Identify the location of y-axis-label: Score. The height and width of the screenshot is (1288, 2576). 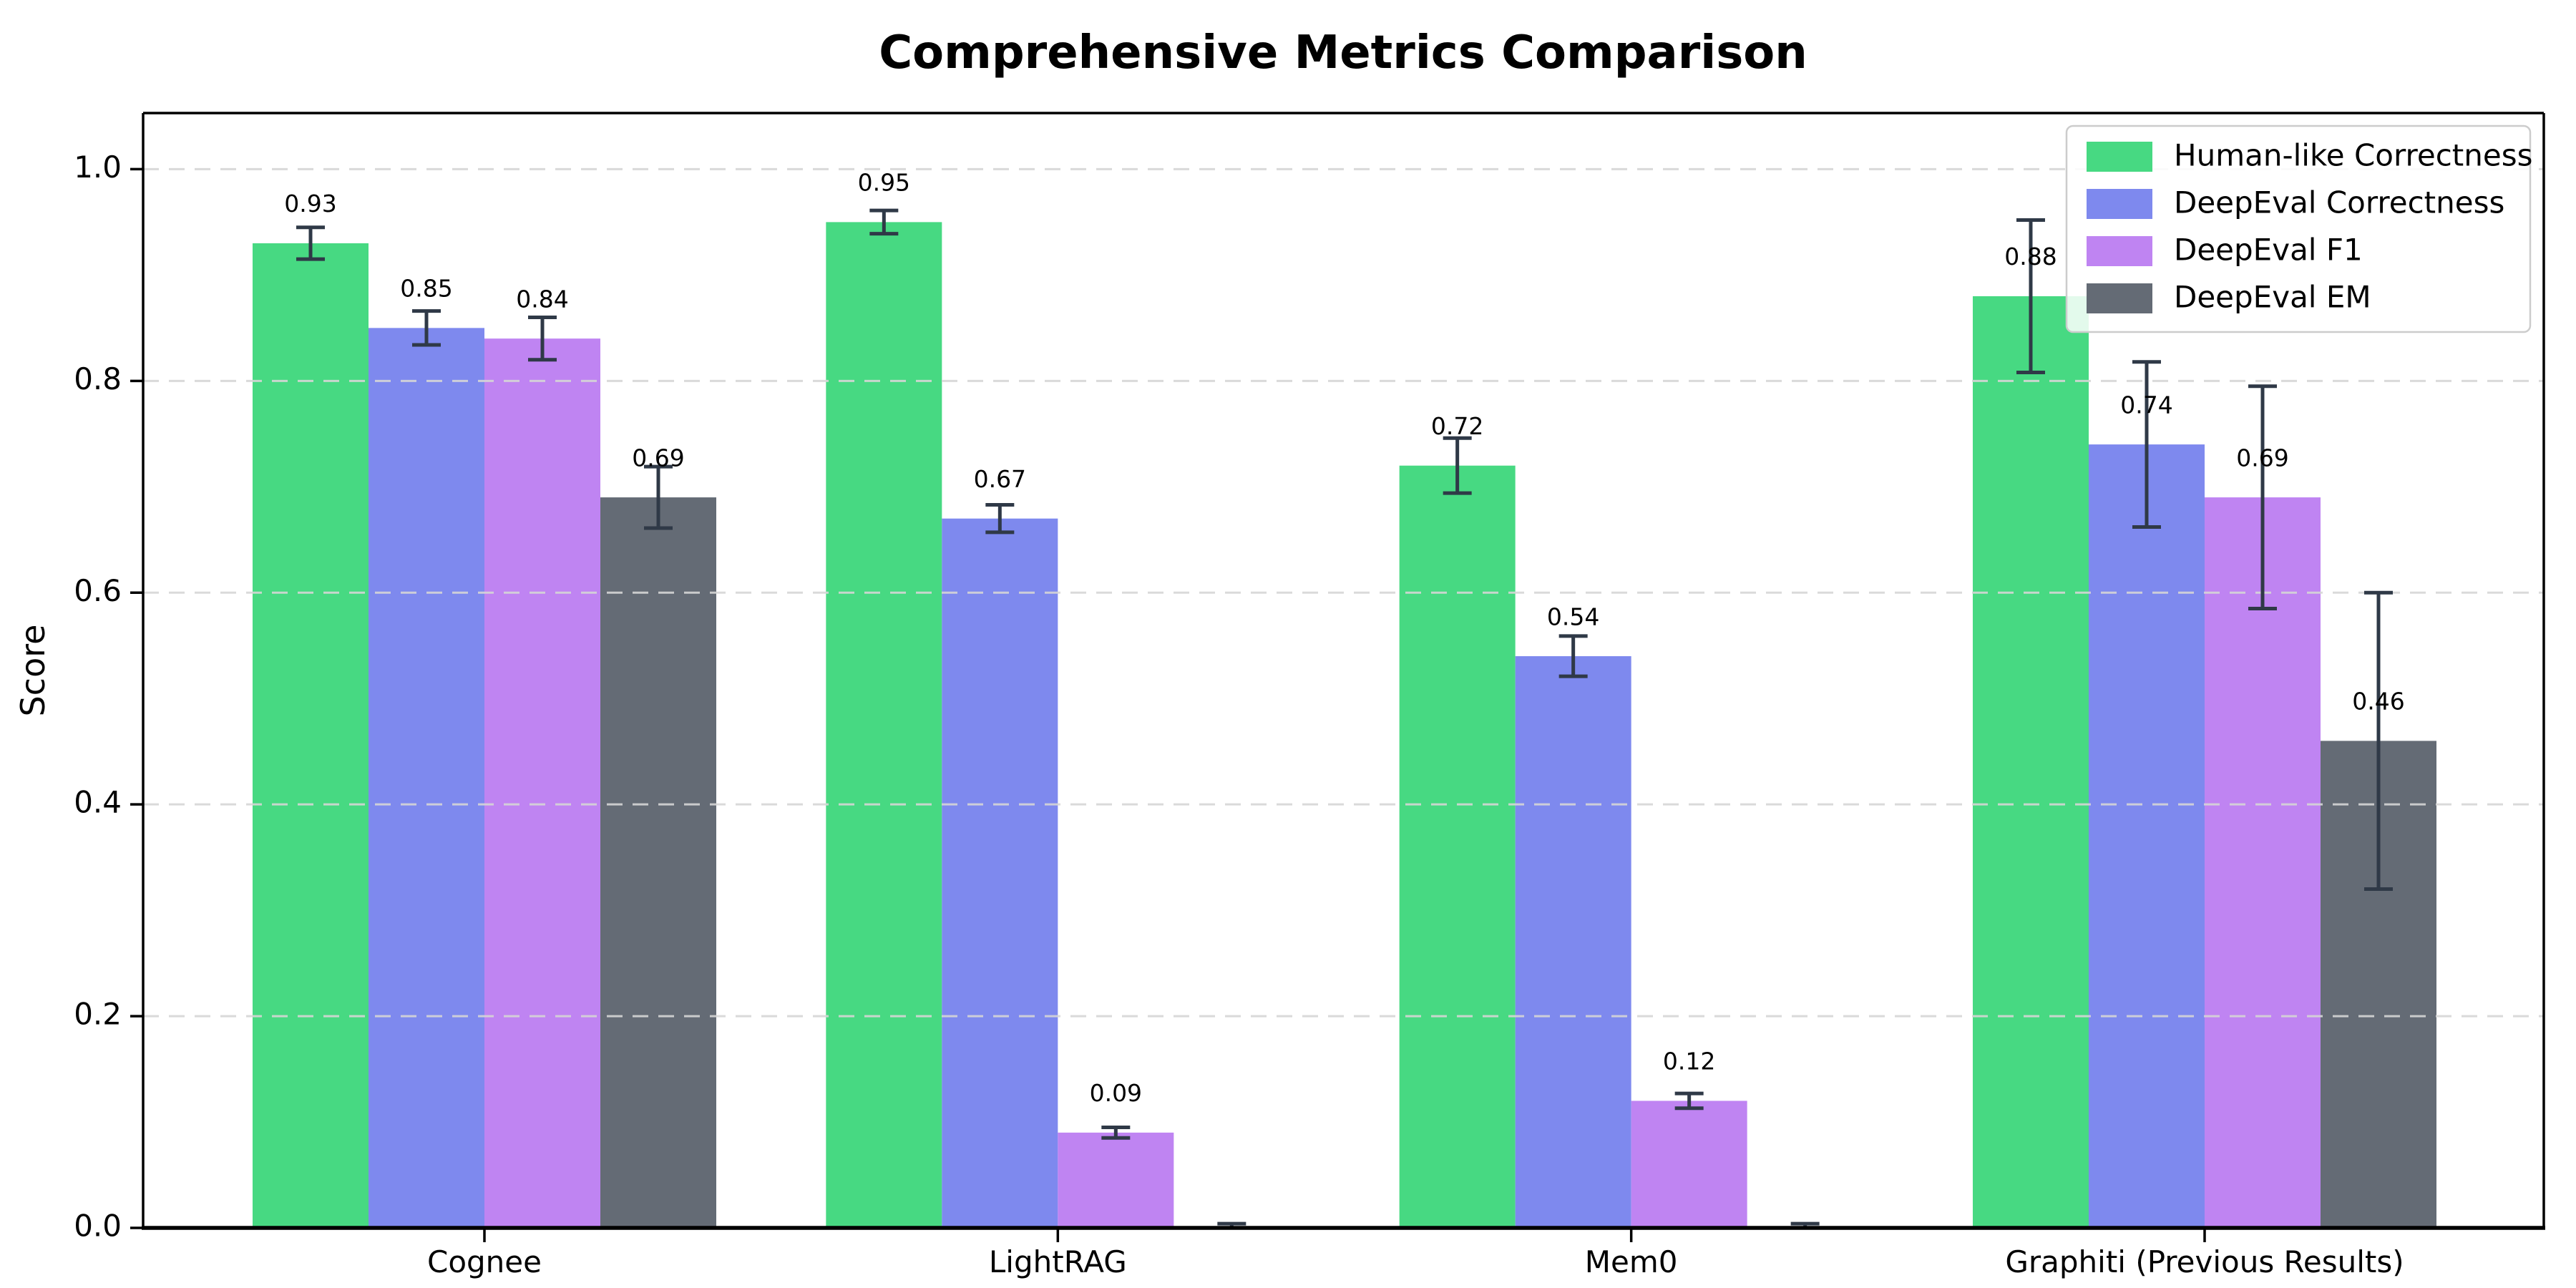
(33, 671).